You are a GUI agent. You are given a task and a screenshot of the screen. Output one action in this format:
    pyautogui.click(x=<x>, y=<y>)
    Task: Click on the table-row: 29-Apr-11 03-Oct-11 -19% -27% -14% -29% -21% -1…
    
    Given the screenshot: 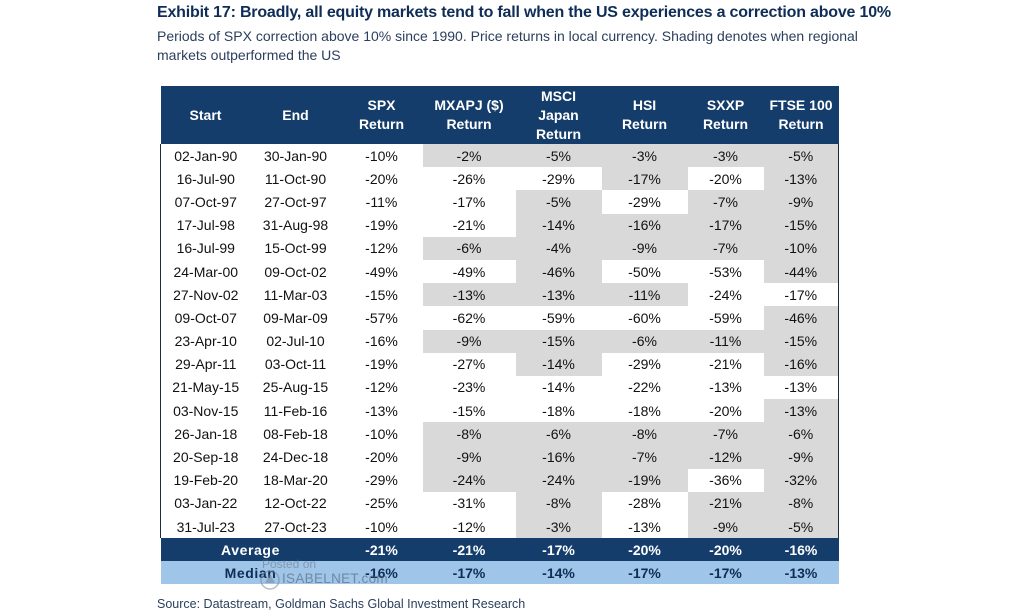 What is the action you would take?
    pyautogui.click(x=499, y=364)
    